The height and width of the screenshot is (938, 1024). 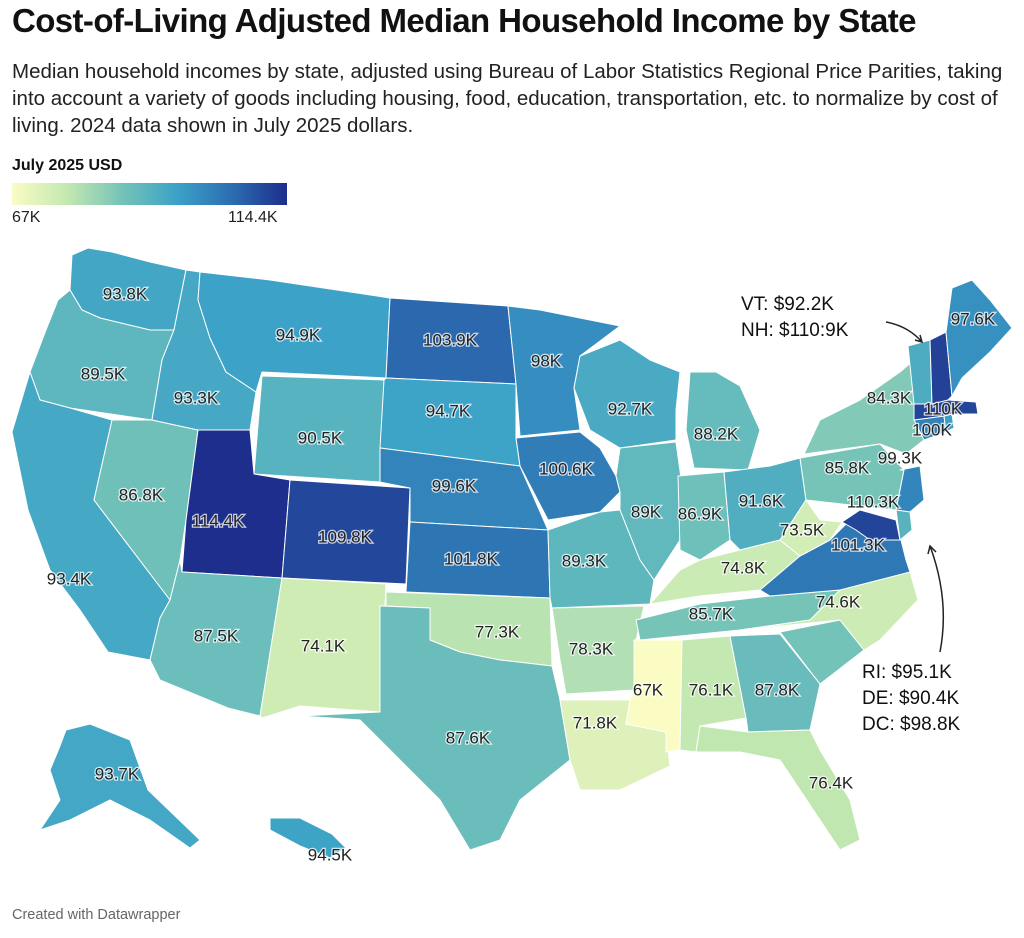 I want to click on value-label-nc: 74.6K, so click(x=838, y=602).